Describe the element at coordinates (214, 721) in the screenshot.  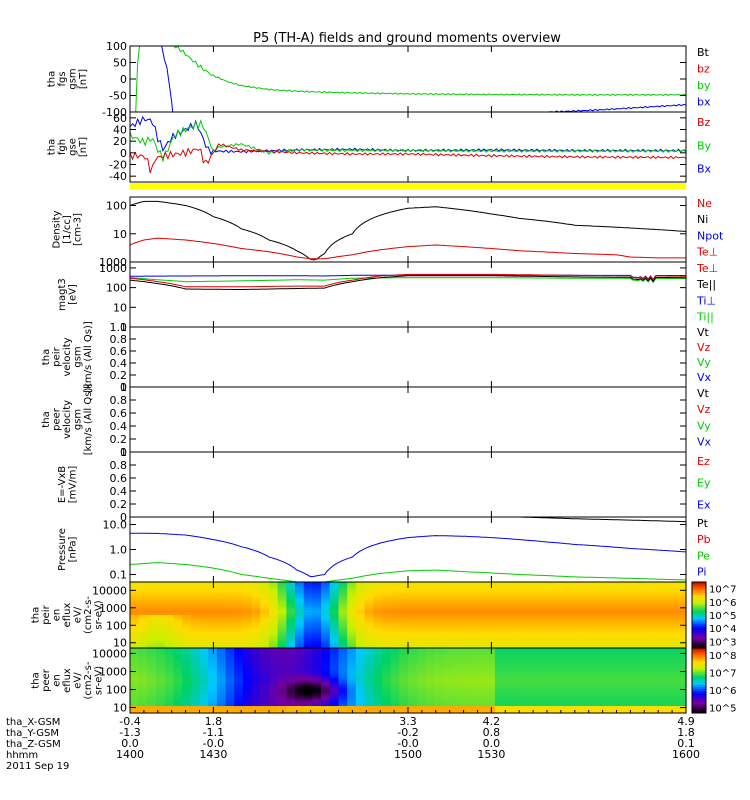
I see `orbit-row-value: 1.8` at that location.